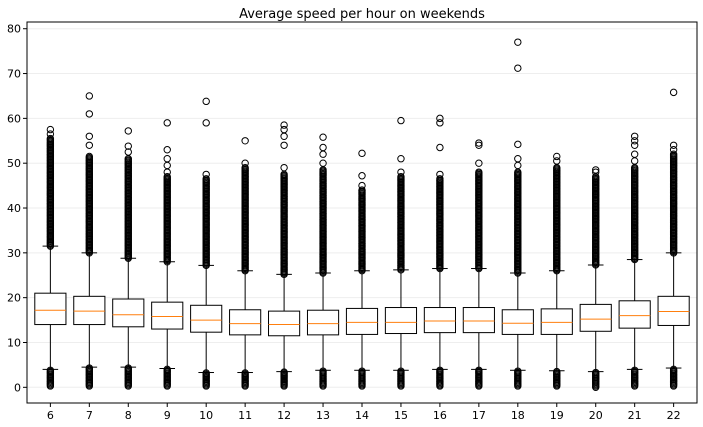 The width and height of the screenshot is (703, 427). I want to click on y-tick-label-80: 80, so click(14, 29).